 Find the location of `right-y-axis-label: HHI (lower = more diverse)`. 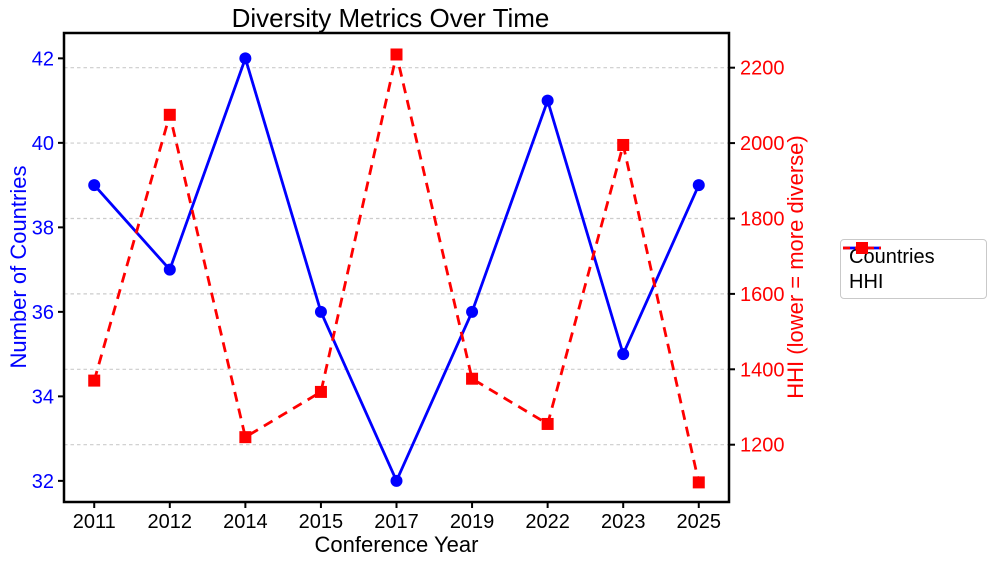

right-y-axis-label: HHI (lower = more diverse) is located at coordinates (795, 267).